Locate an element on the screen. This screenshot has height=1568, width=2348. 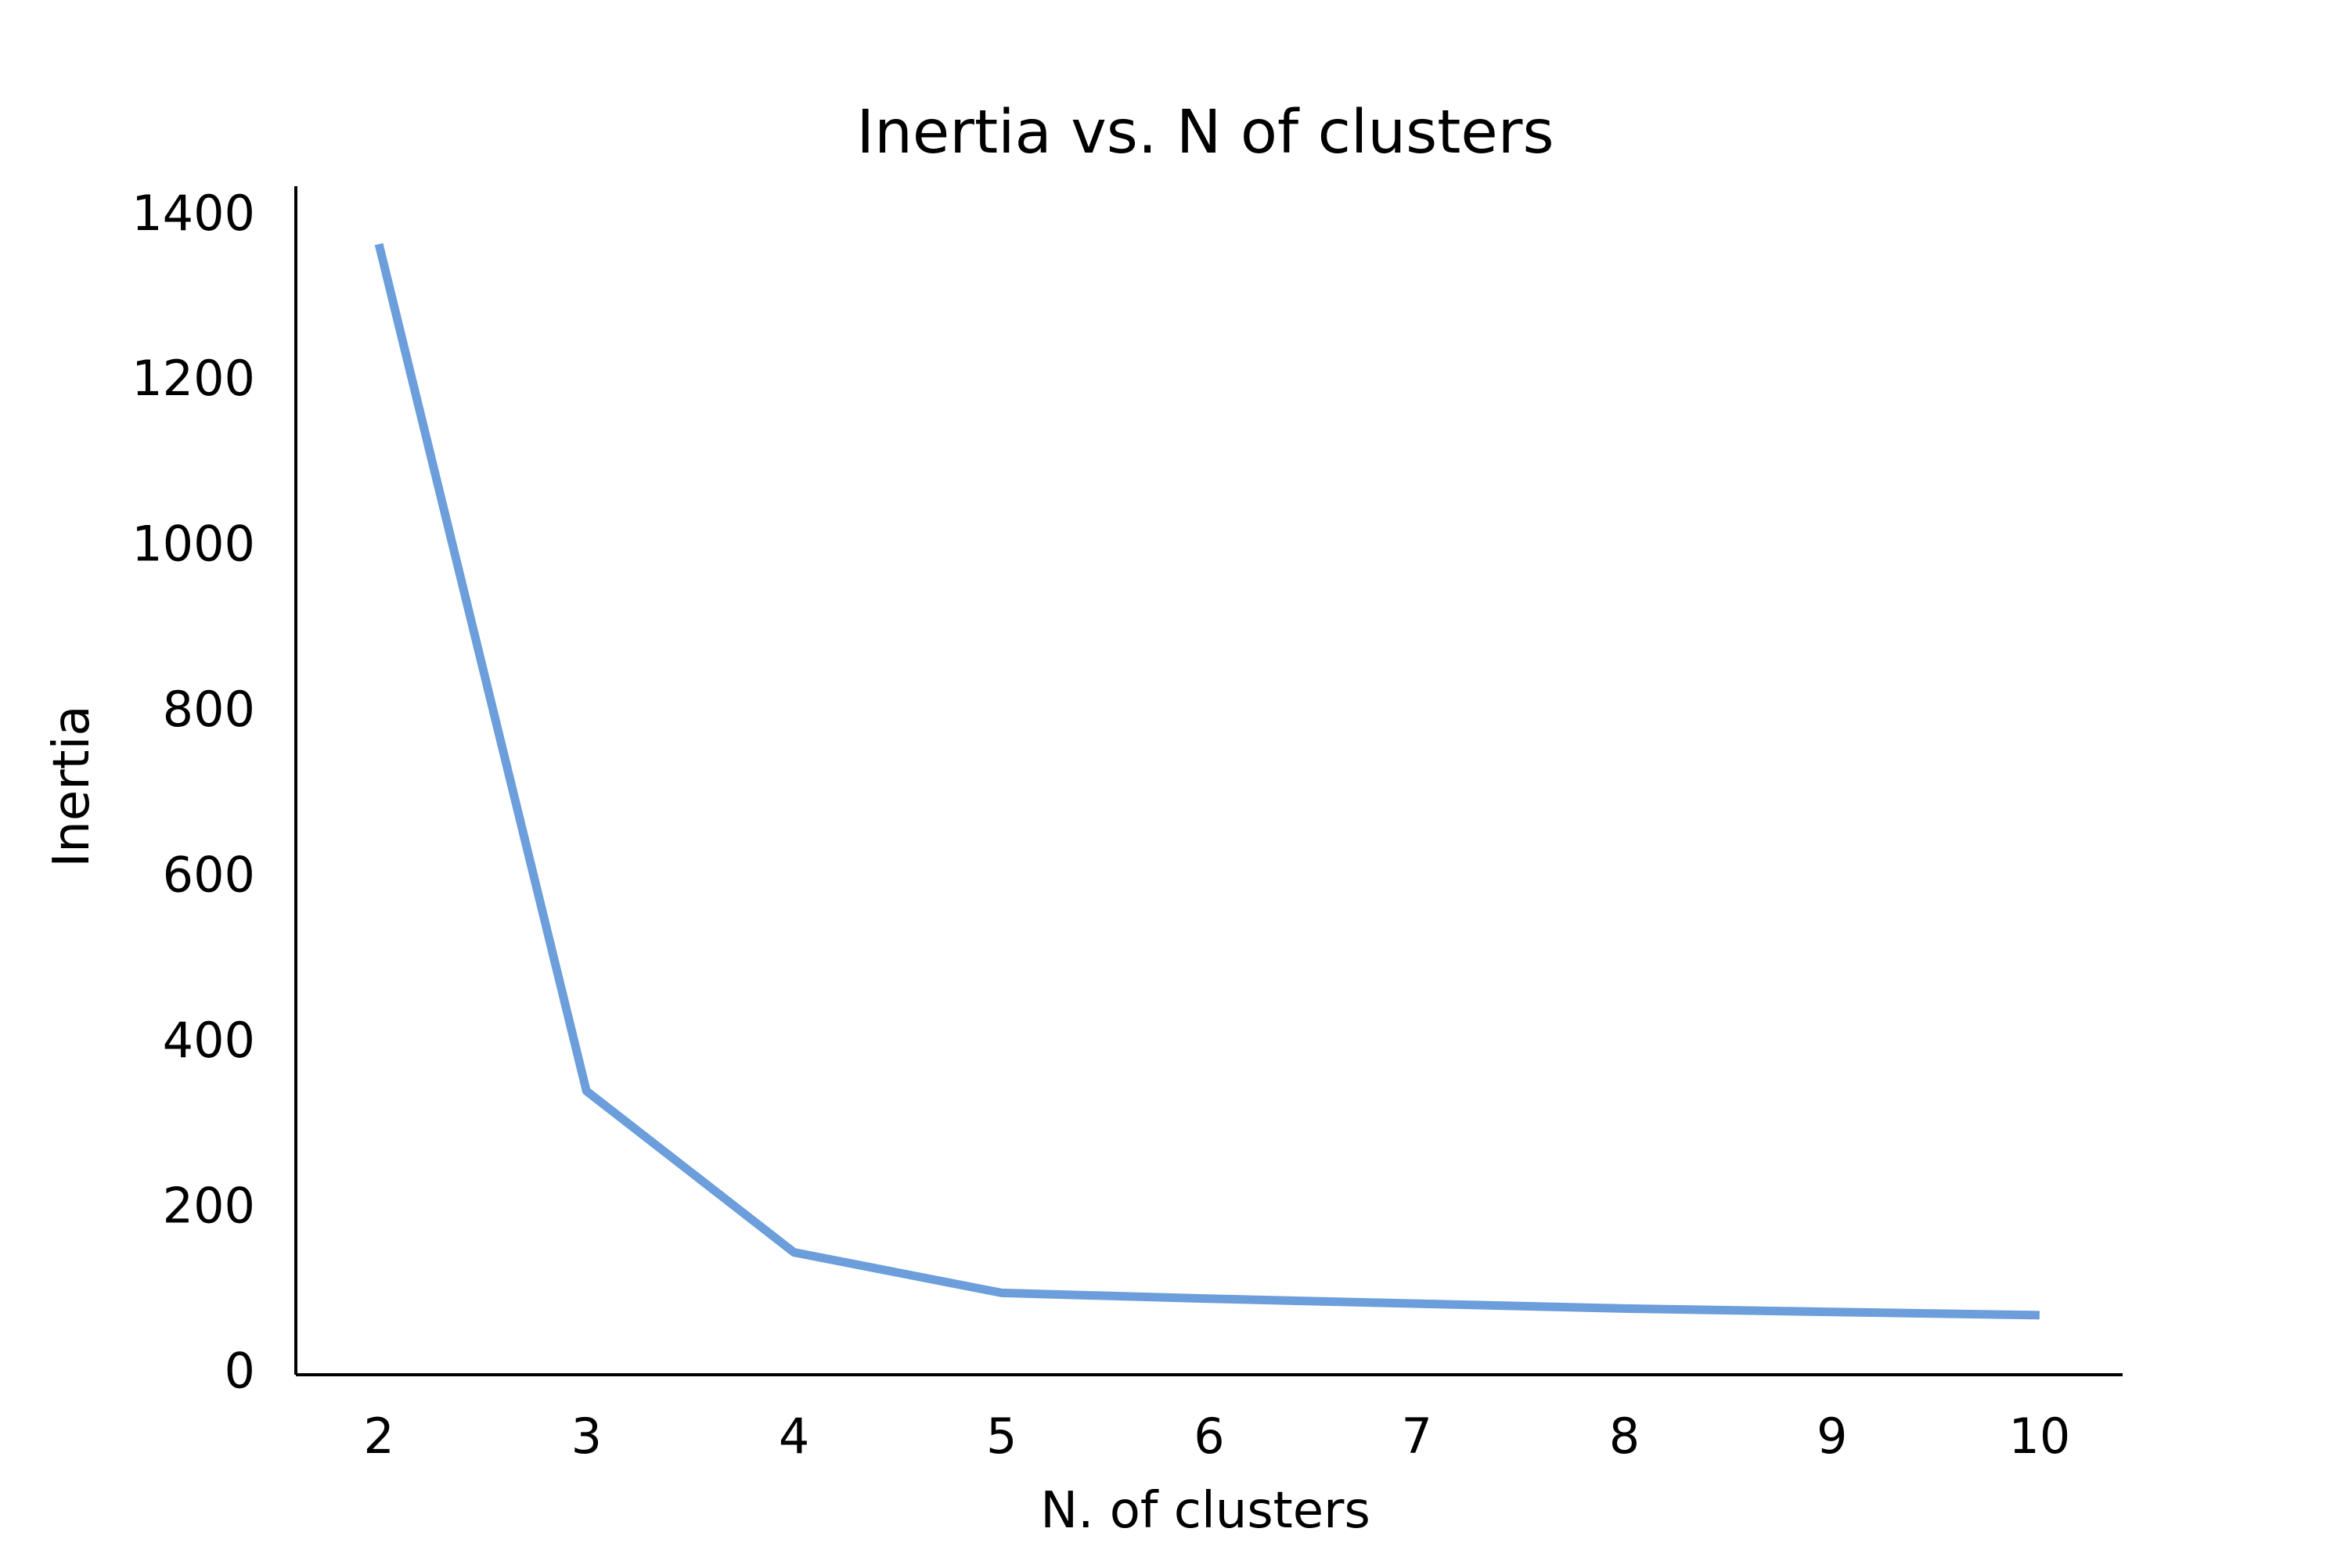
y-tick-label: 400 is located at coordinates (209, 1041).